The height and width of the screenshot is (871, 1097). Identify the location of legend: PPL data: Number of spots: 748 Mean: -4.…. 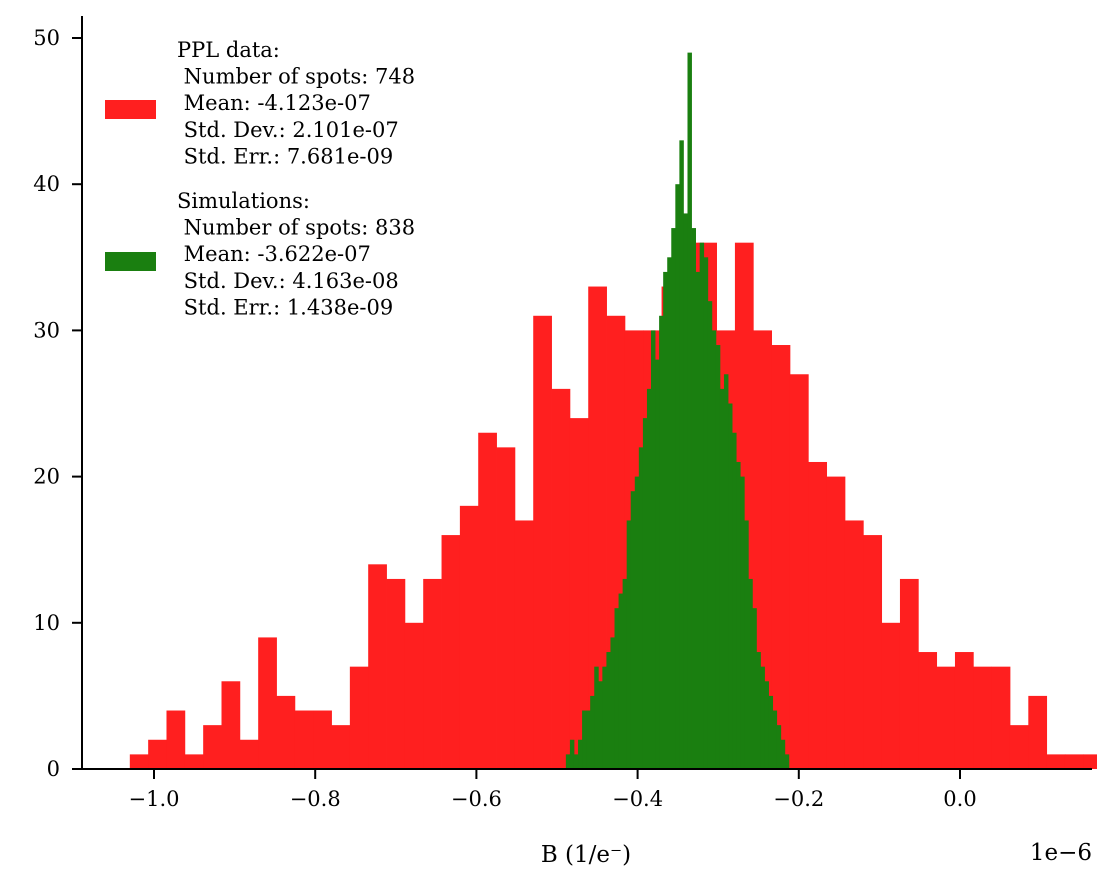
(260, 178).